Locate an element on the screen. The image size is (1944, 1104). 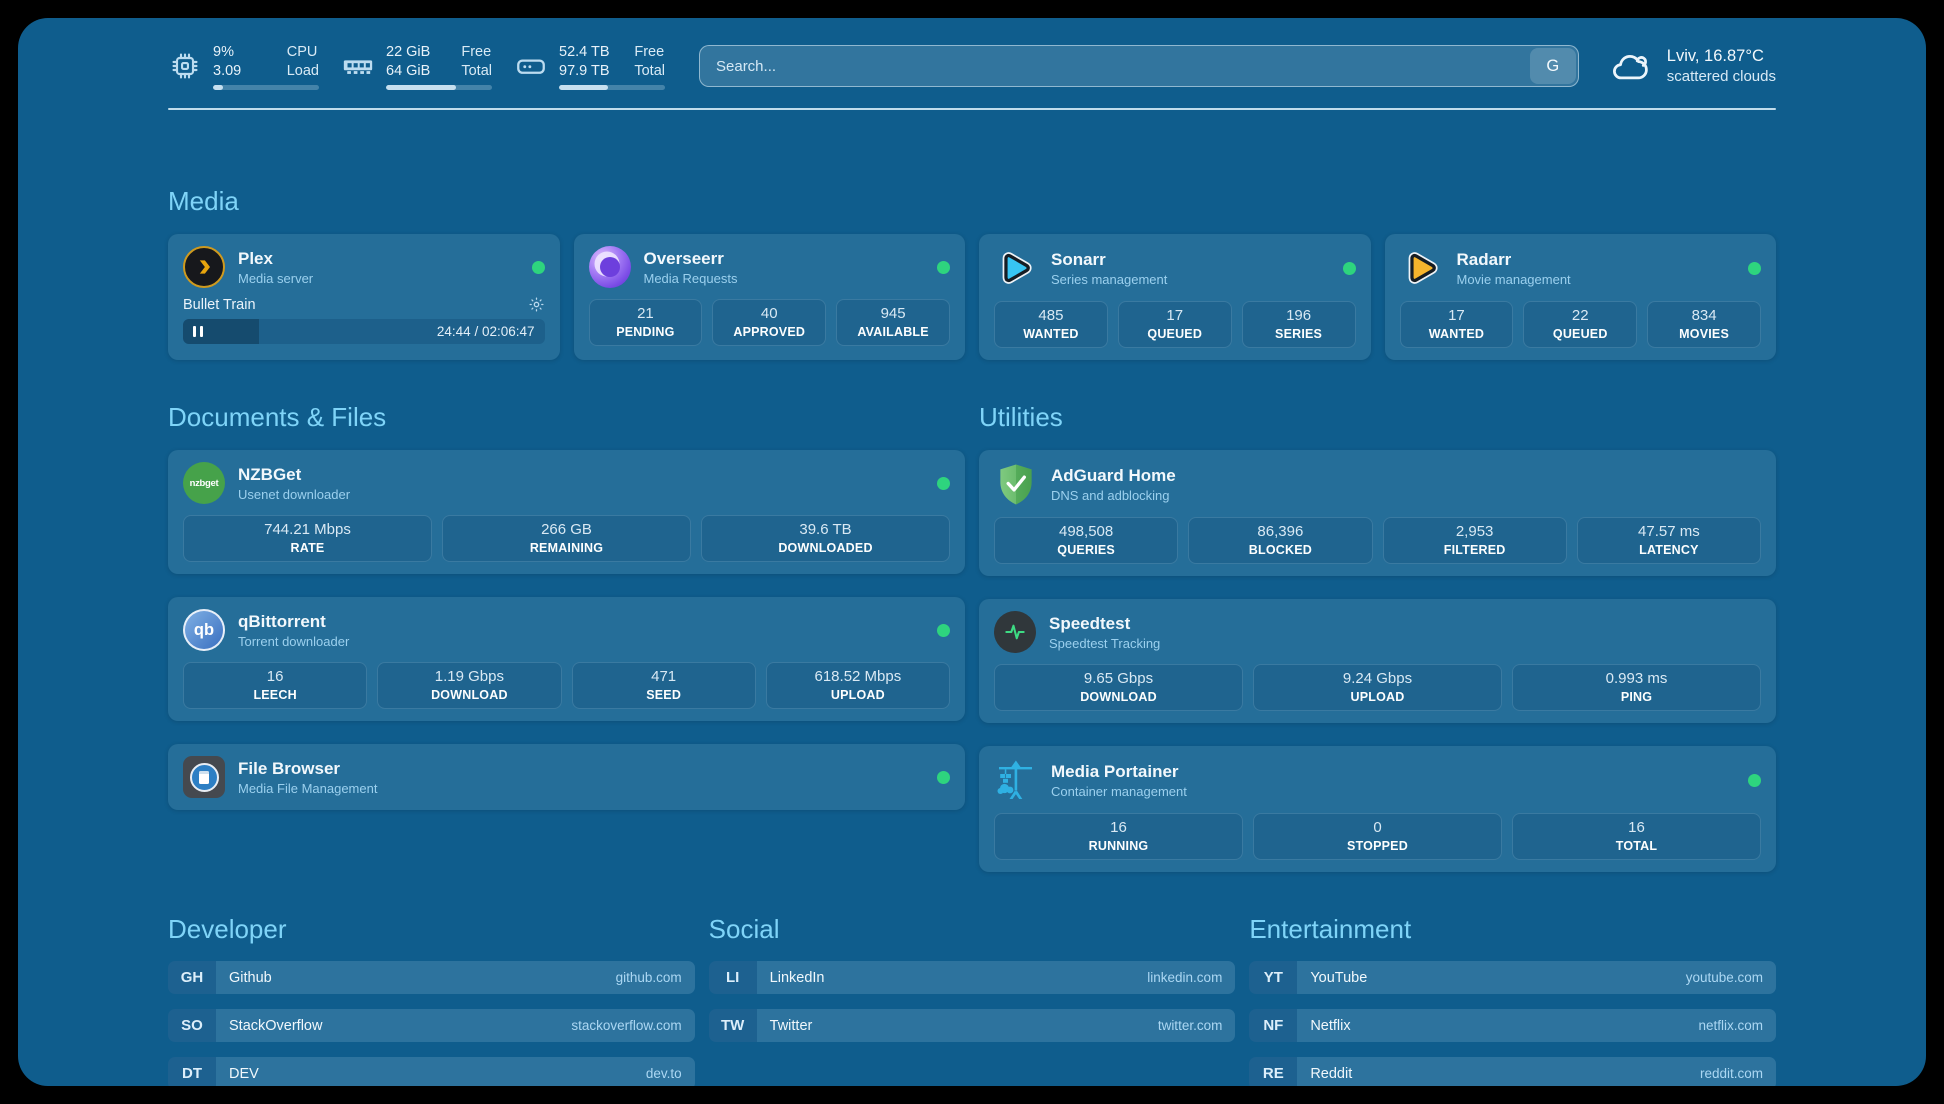
stat-tile-stopped: 0 STOPPED is located at coordinates (1377, 836).